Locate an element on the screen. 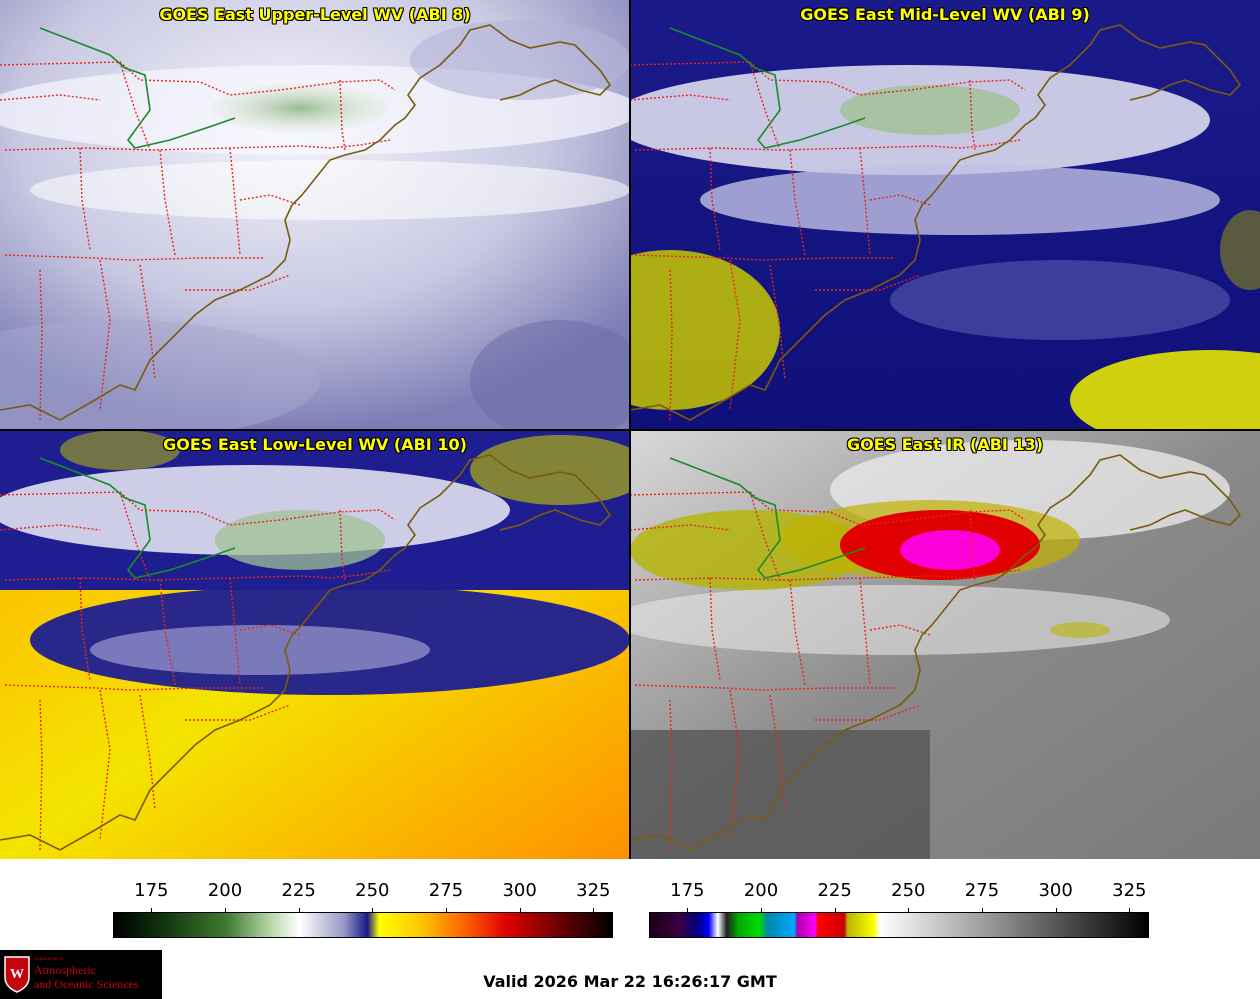 This screenshot has height=999, width=1260. logo-line-1: Atmospheric is located at coordinates (65, 970).